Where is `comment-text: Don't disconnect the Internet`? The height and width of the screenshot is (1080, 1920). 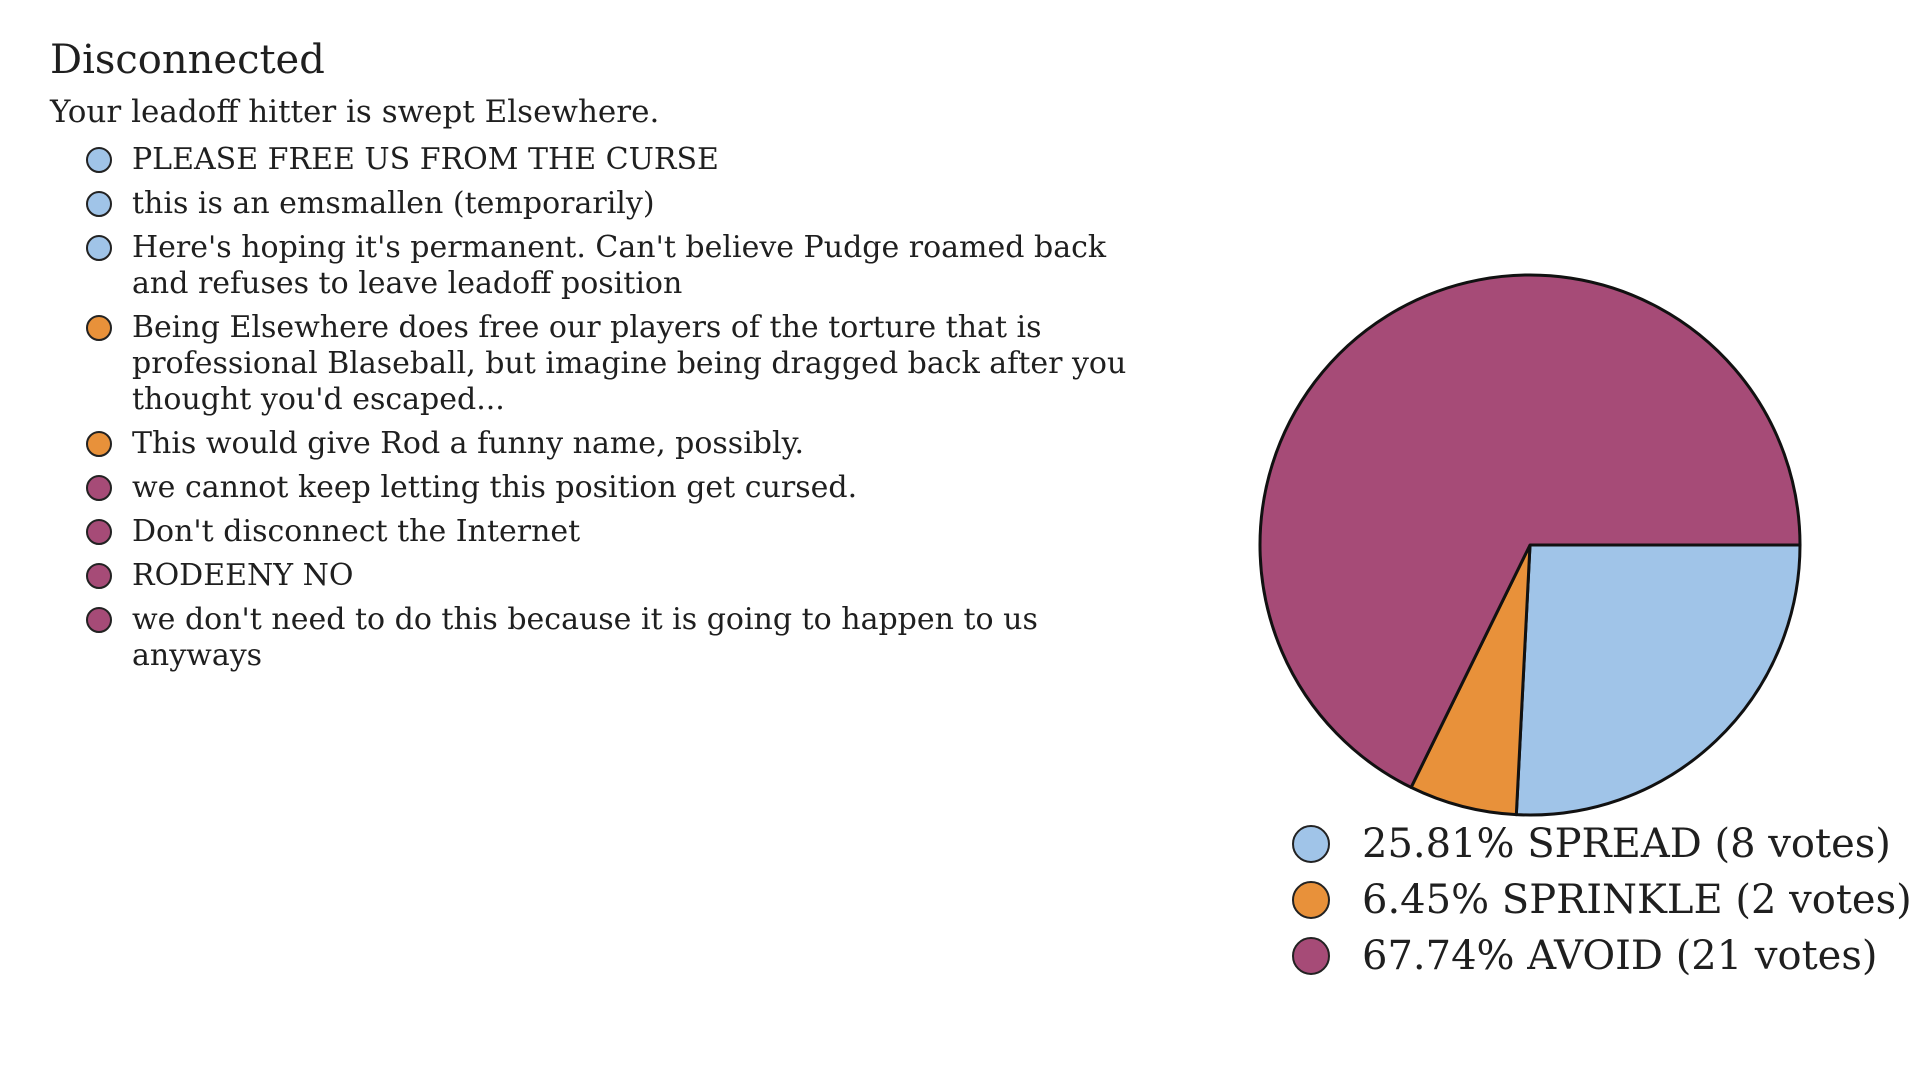 comment-text: Don't disconnect the Internet is located at coordinates (356, 531).